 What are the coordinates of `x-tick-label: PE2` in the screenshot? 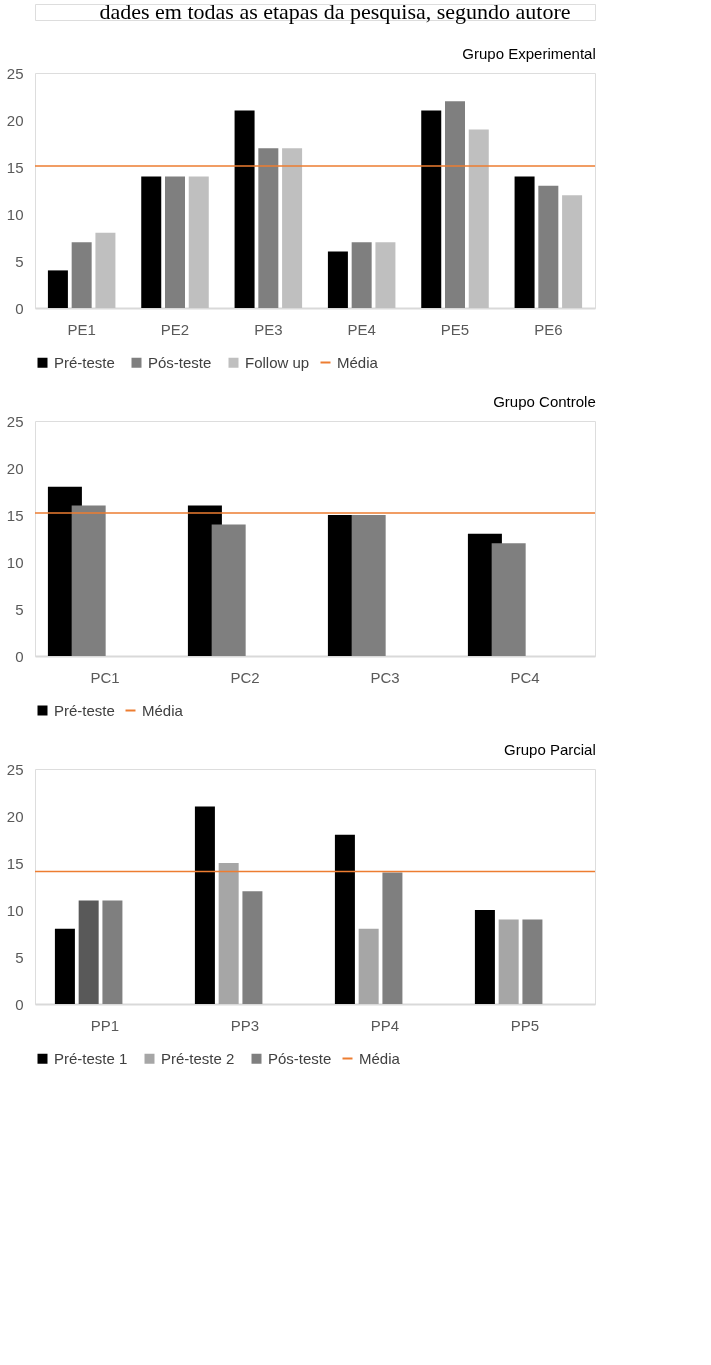 It's located at (175, 329).